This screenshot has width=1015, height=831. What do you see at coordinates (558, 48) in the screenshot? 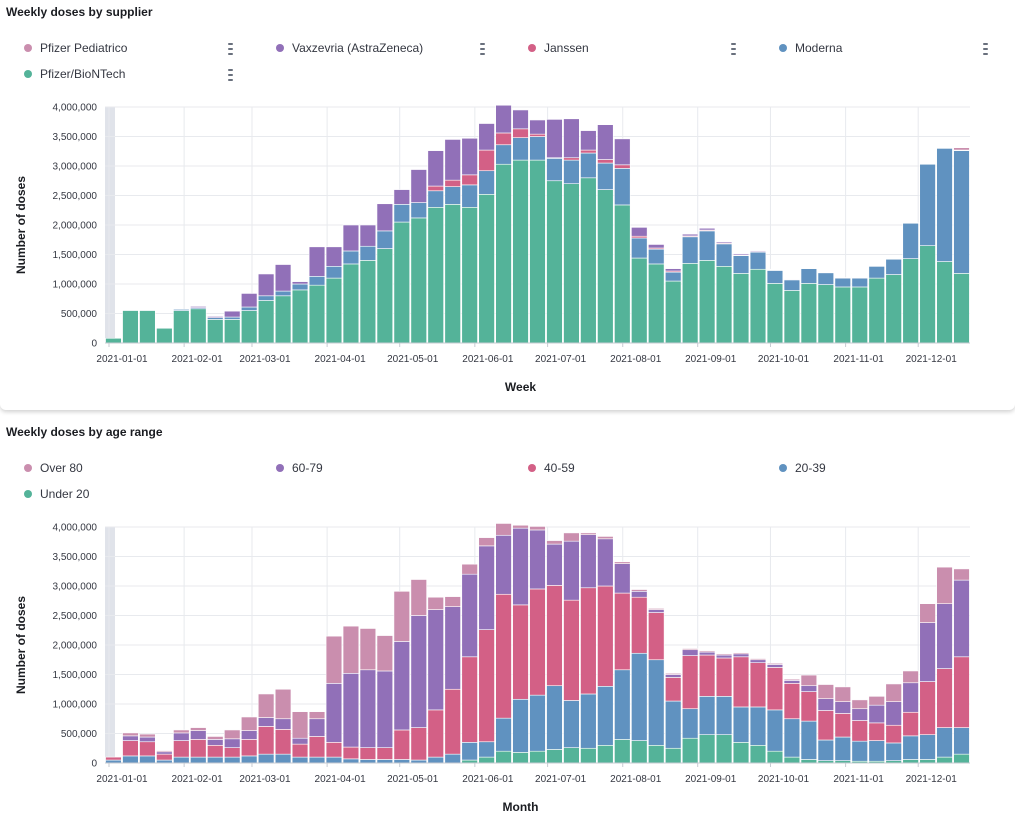
I see `legend-item-janssen: Janssen` at bounding box center [558, 48].